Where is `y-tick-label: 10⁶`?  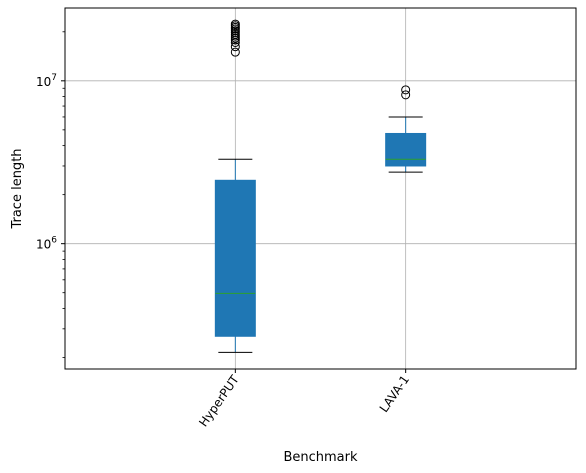 y-tick-label: 10⁶ is located at coordinates (46, 244).